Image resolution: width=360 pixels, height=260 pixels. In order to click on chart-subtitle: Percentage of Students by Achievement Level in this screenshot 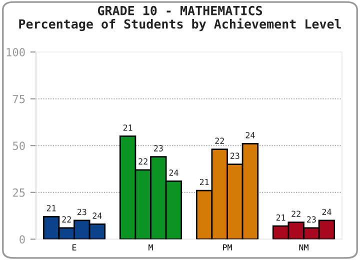, I will do `click(180, 25)`.